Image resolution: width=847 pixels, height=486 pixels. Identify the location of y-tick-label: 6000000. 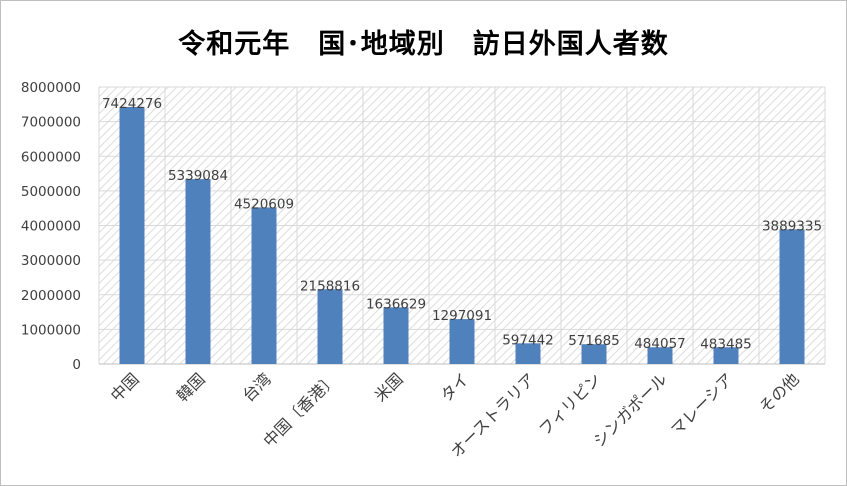
(51, 157).